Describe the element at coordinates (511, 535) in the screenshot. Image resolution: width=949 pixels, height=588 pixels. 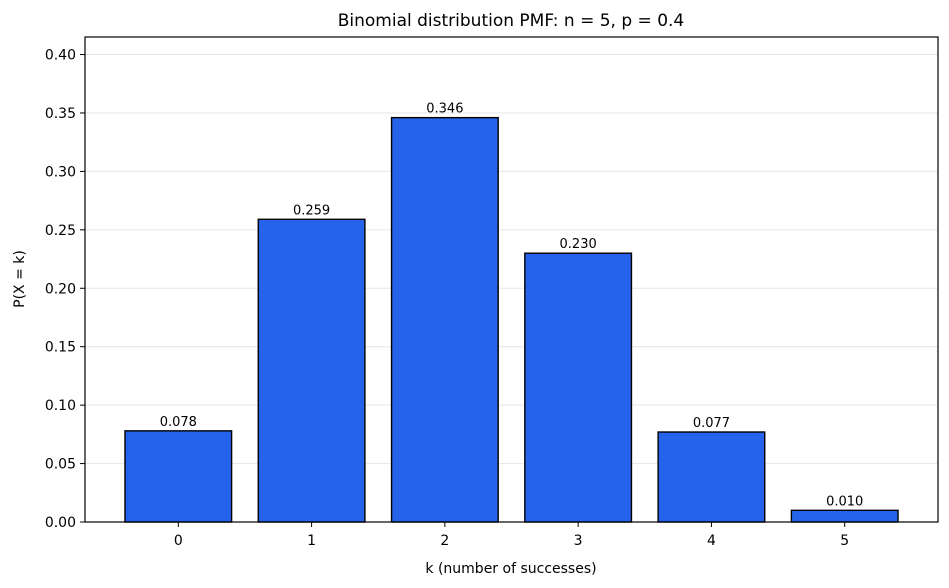
I see `x-axis-ticks: 0 1 2 3 4 5` at that location.